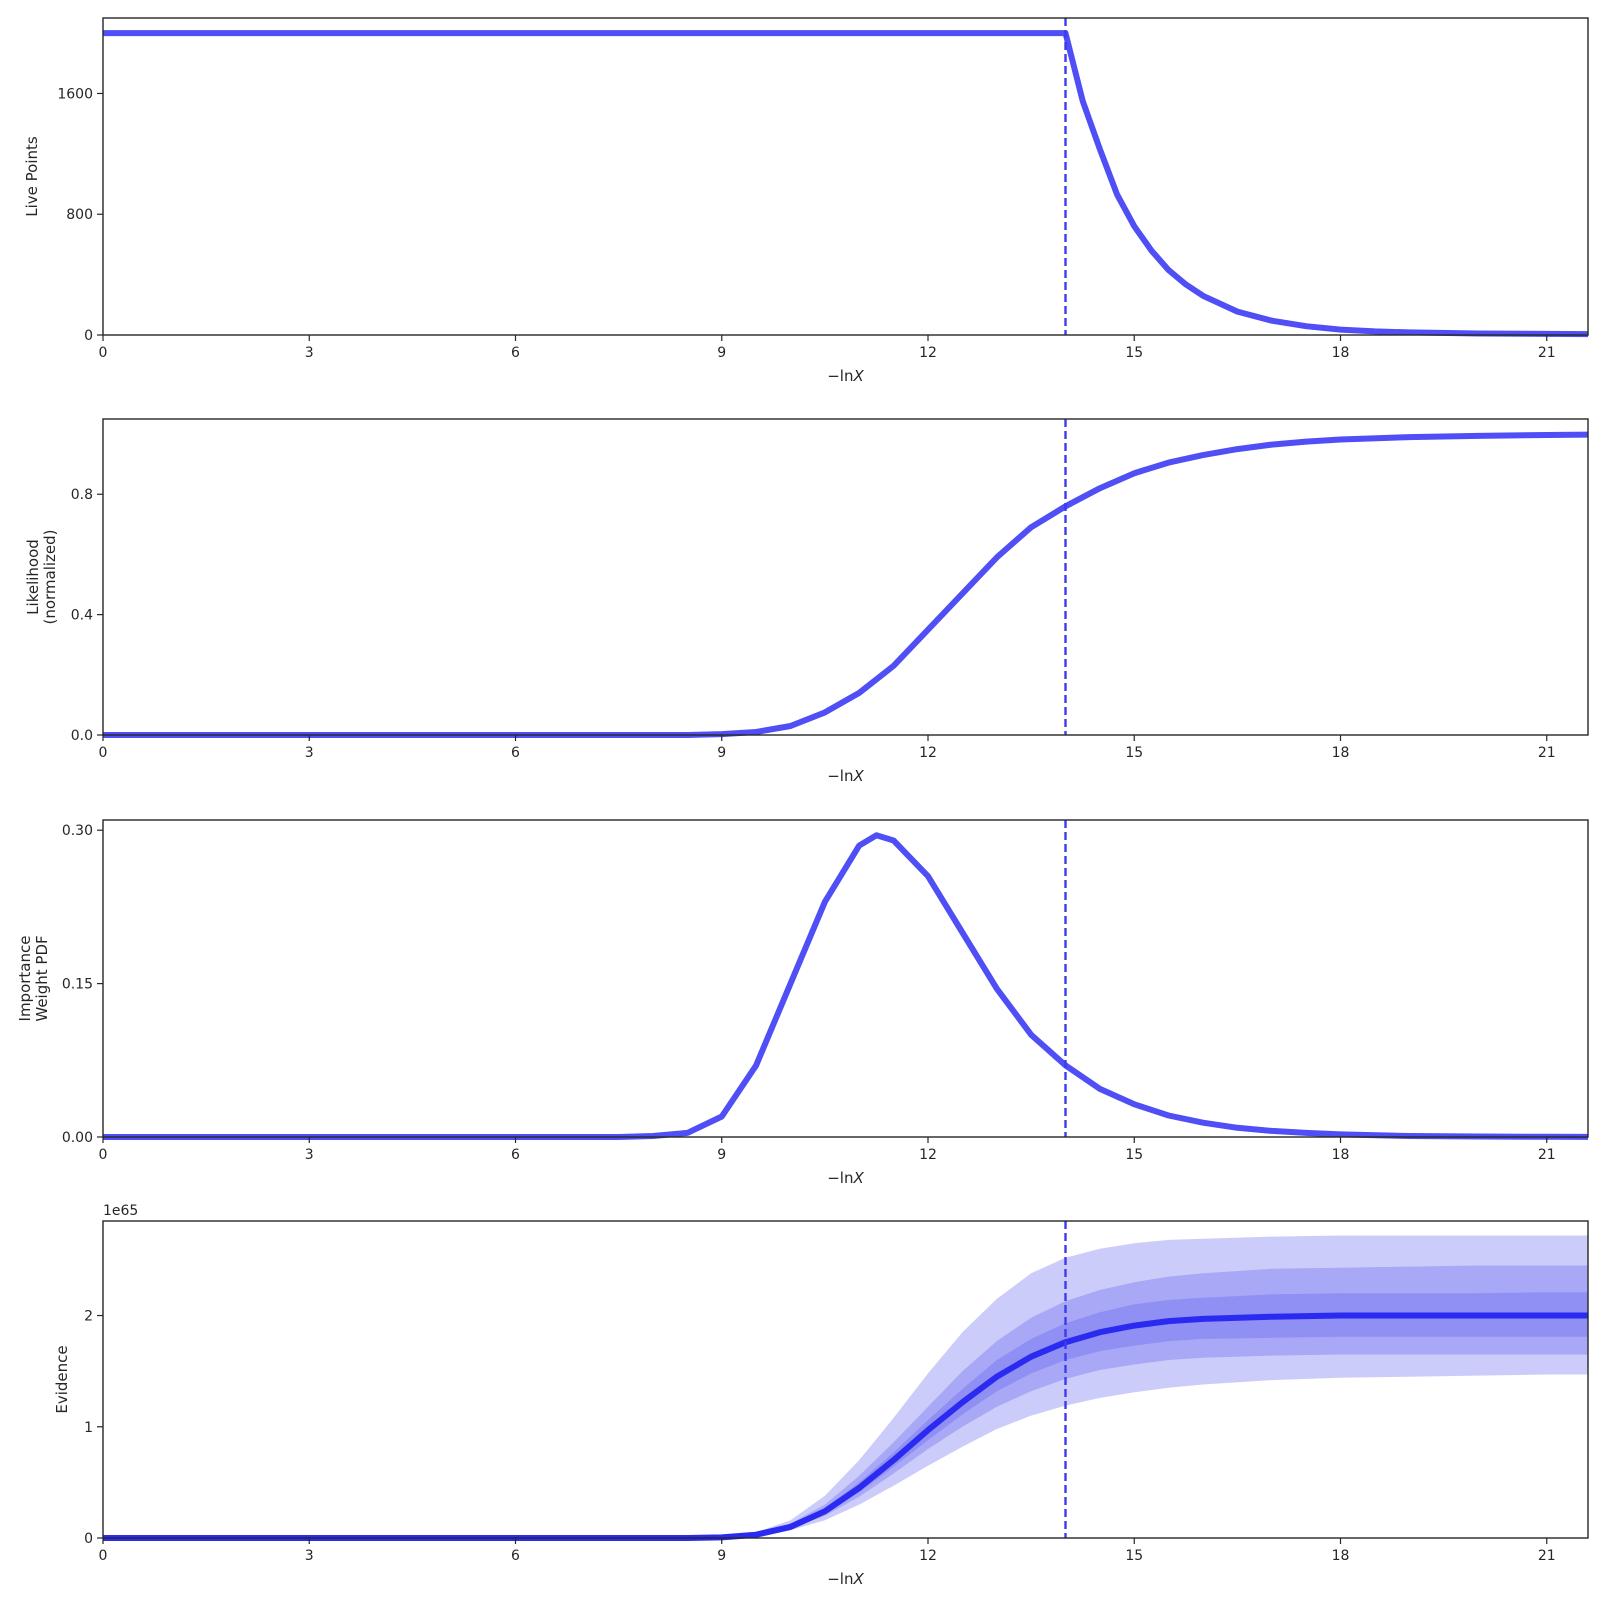  I want to click on y-tick-label: 0.00, so click(77, 1138).